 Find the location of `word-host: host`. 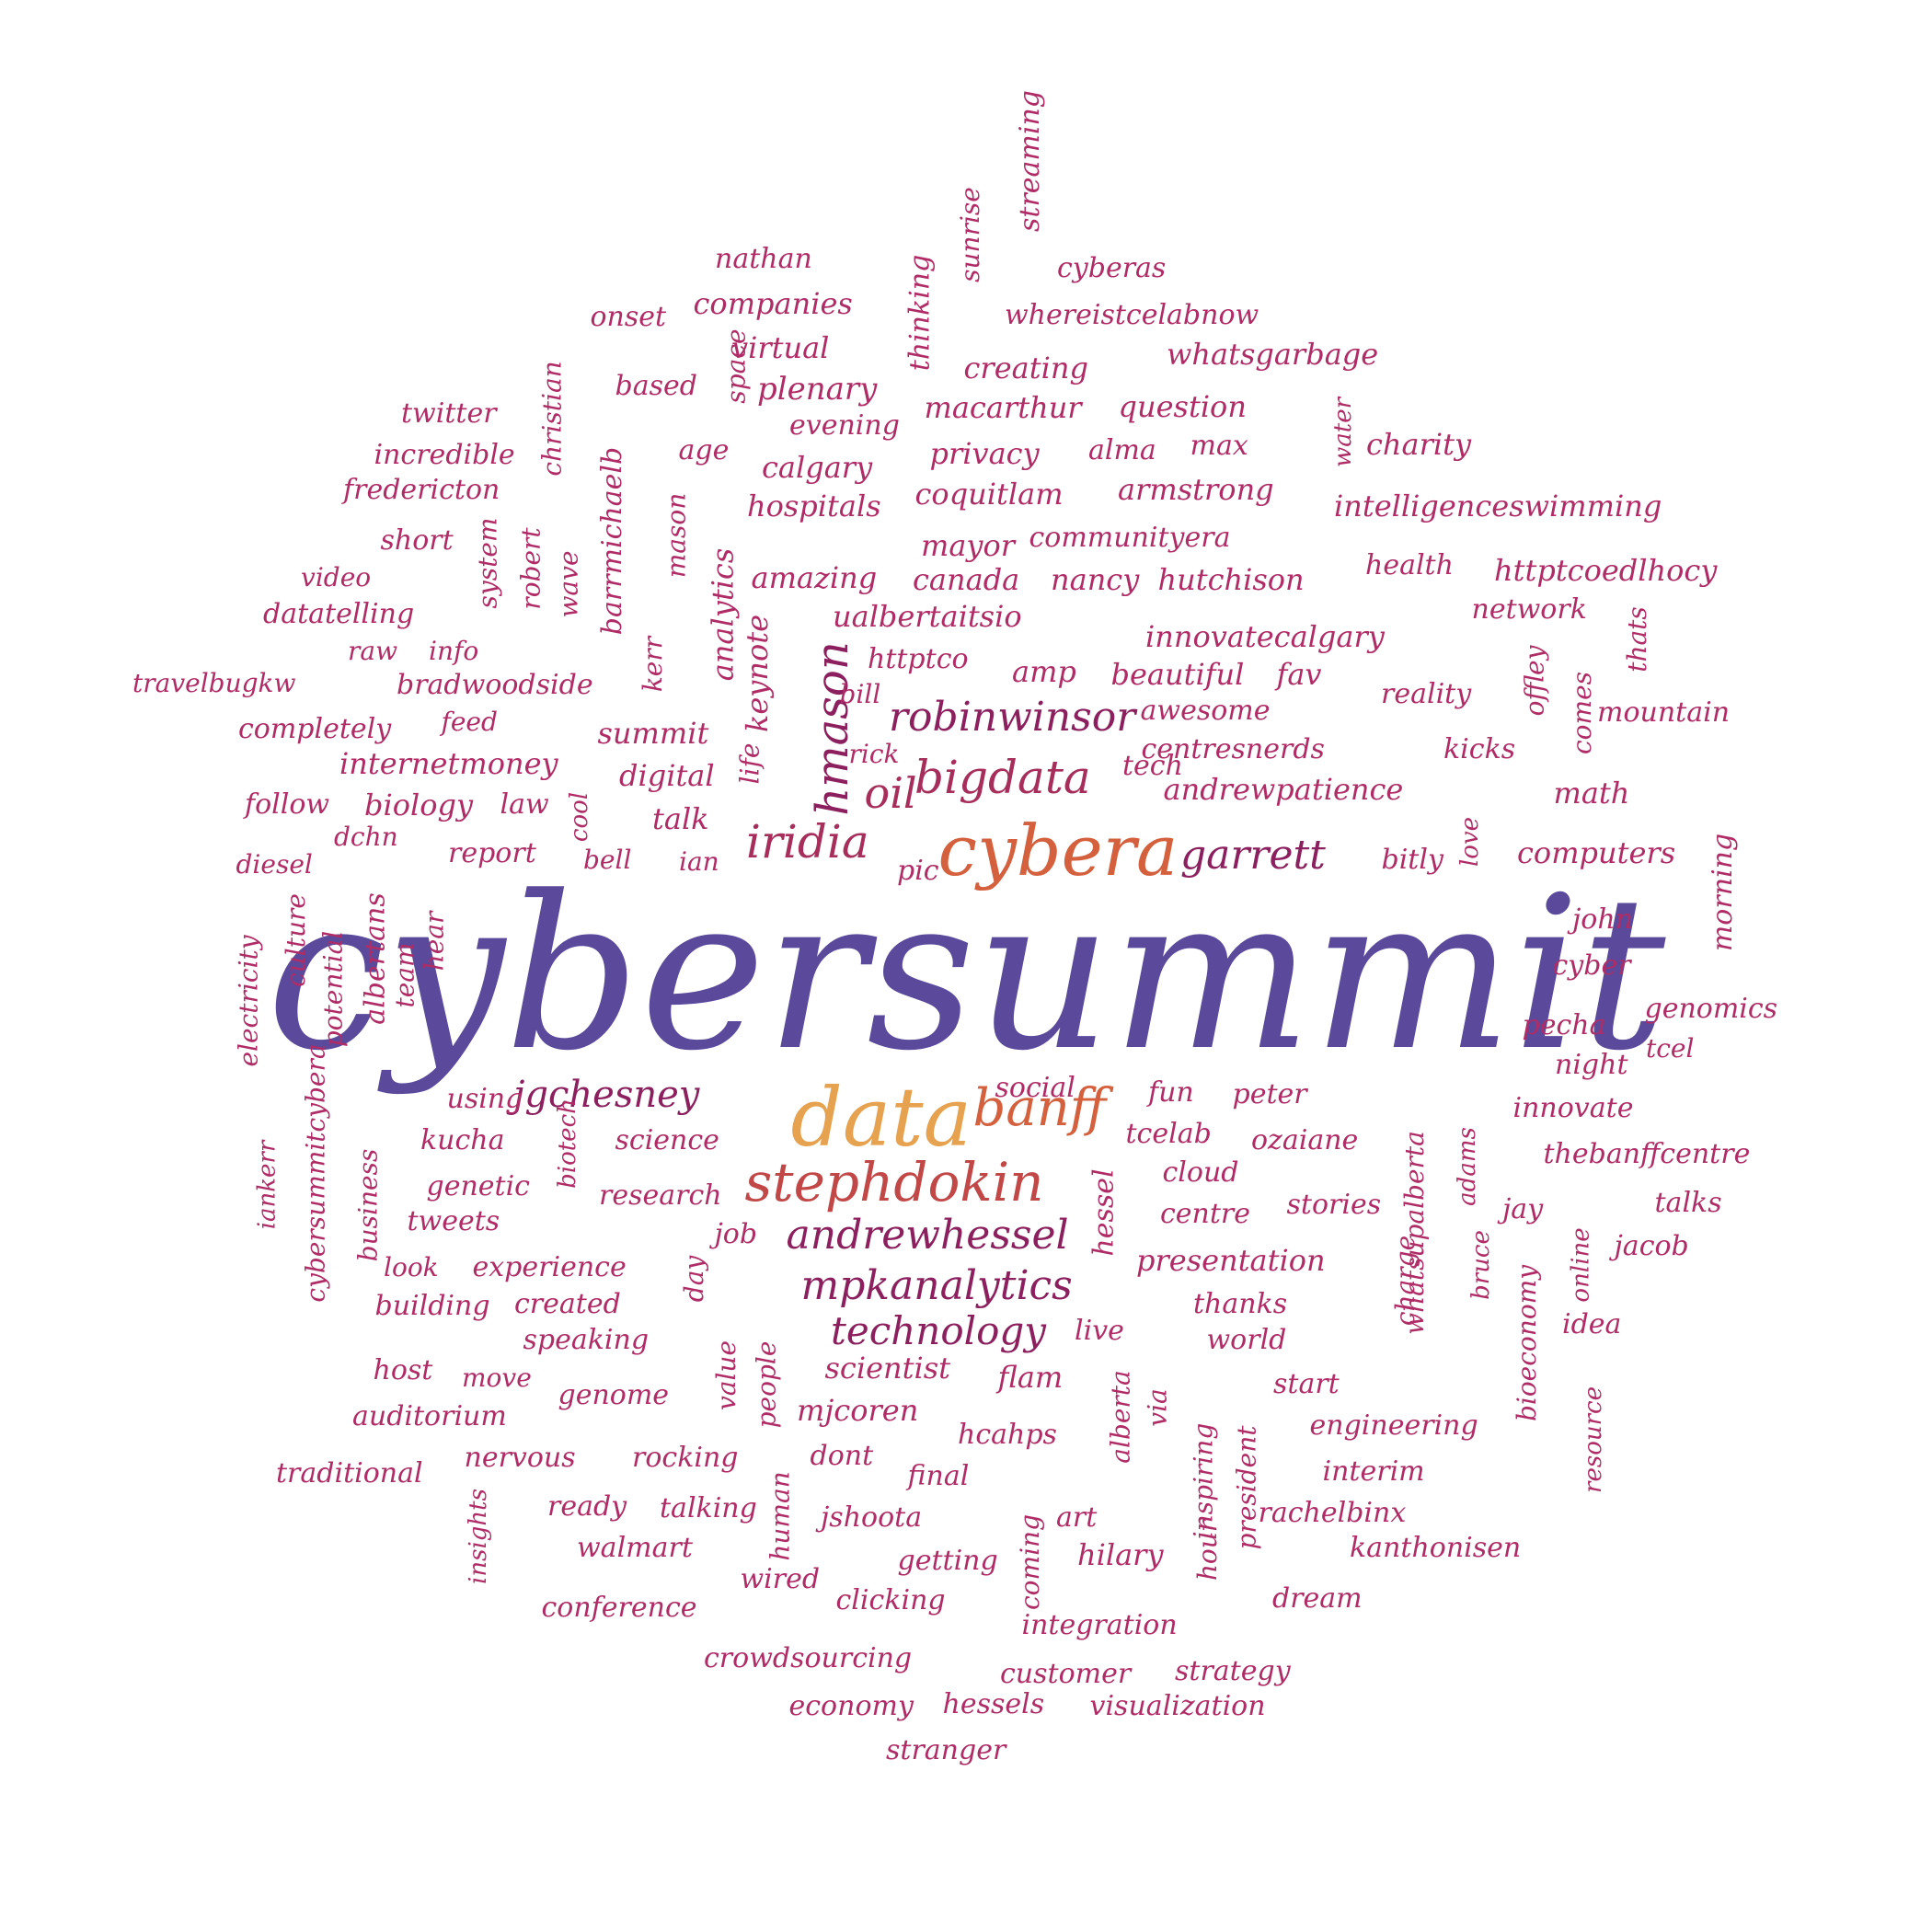

word-host: host is located at coordinates (403, 1370).